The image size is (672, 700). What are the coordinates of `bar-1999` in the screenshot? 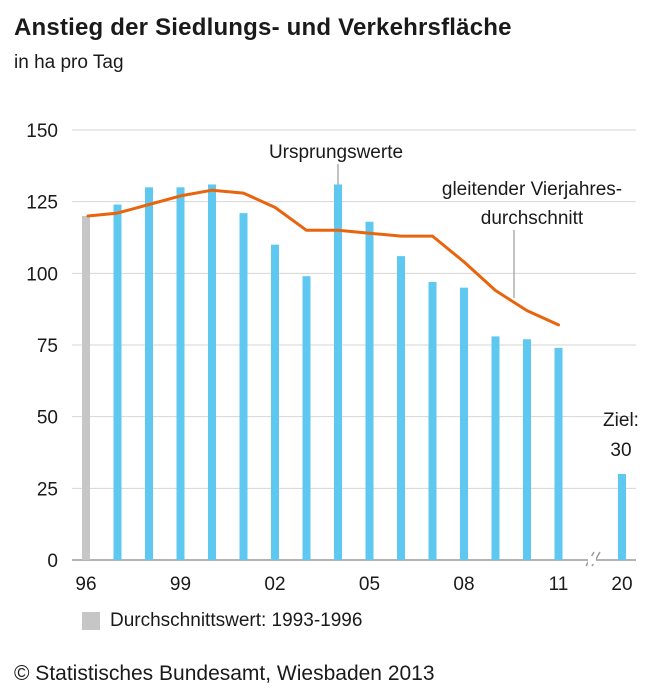 It's located at (180, 374).